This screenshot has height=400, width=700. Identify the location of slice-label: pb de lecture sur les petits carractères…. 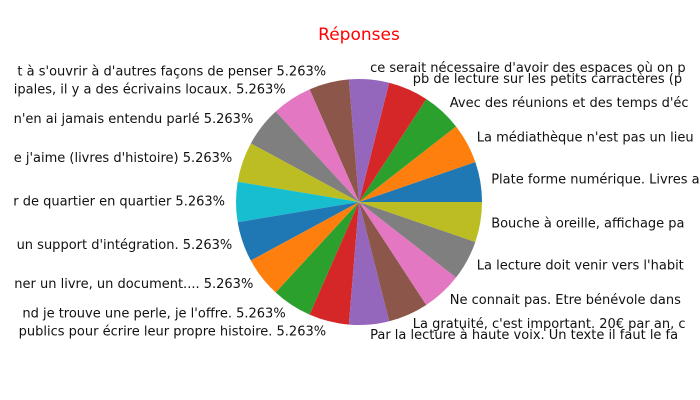
(547, 79).